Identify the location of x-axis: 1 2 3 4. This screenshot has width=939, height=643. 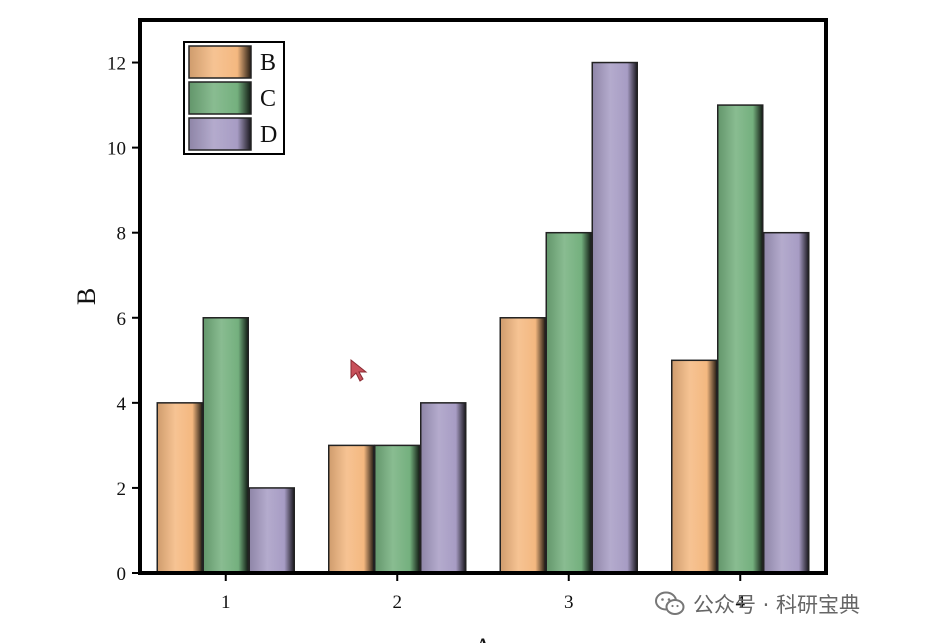
(483, 593).